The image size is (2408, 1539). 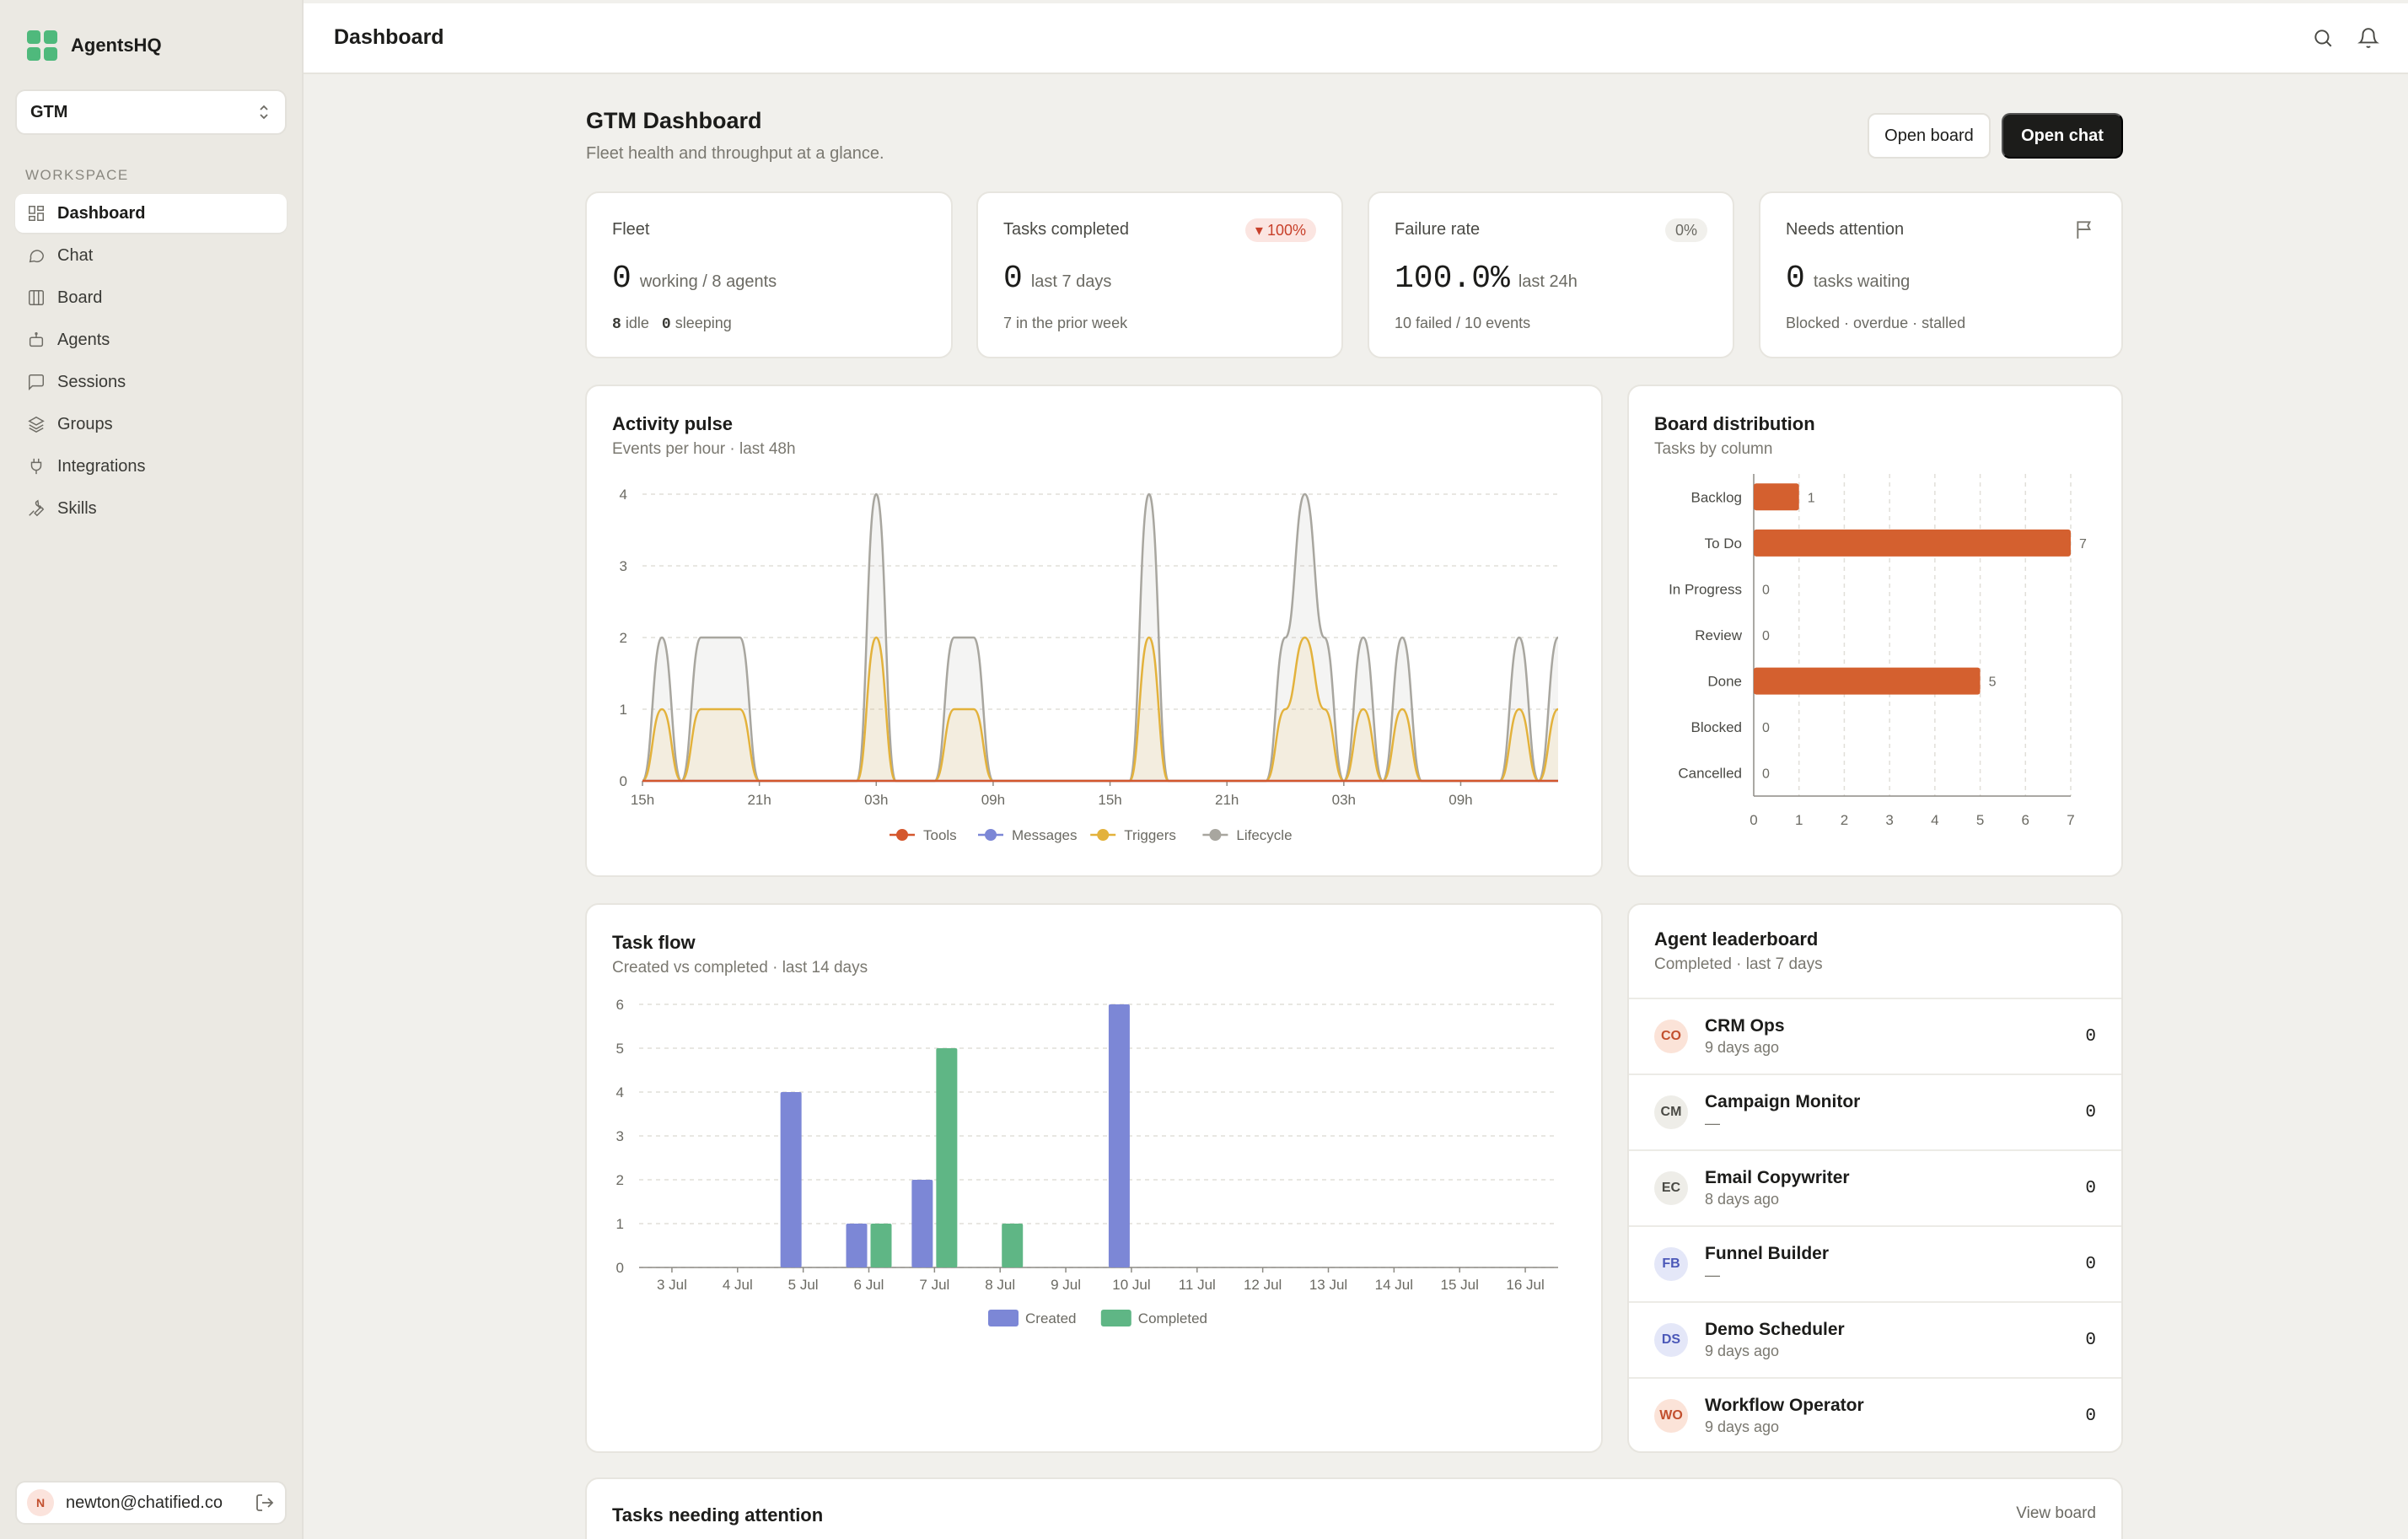 I want to click on x-tick-label: 21h, so click(x=759, y=800).